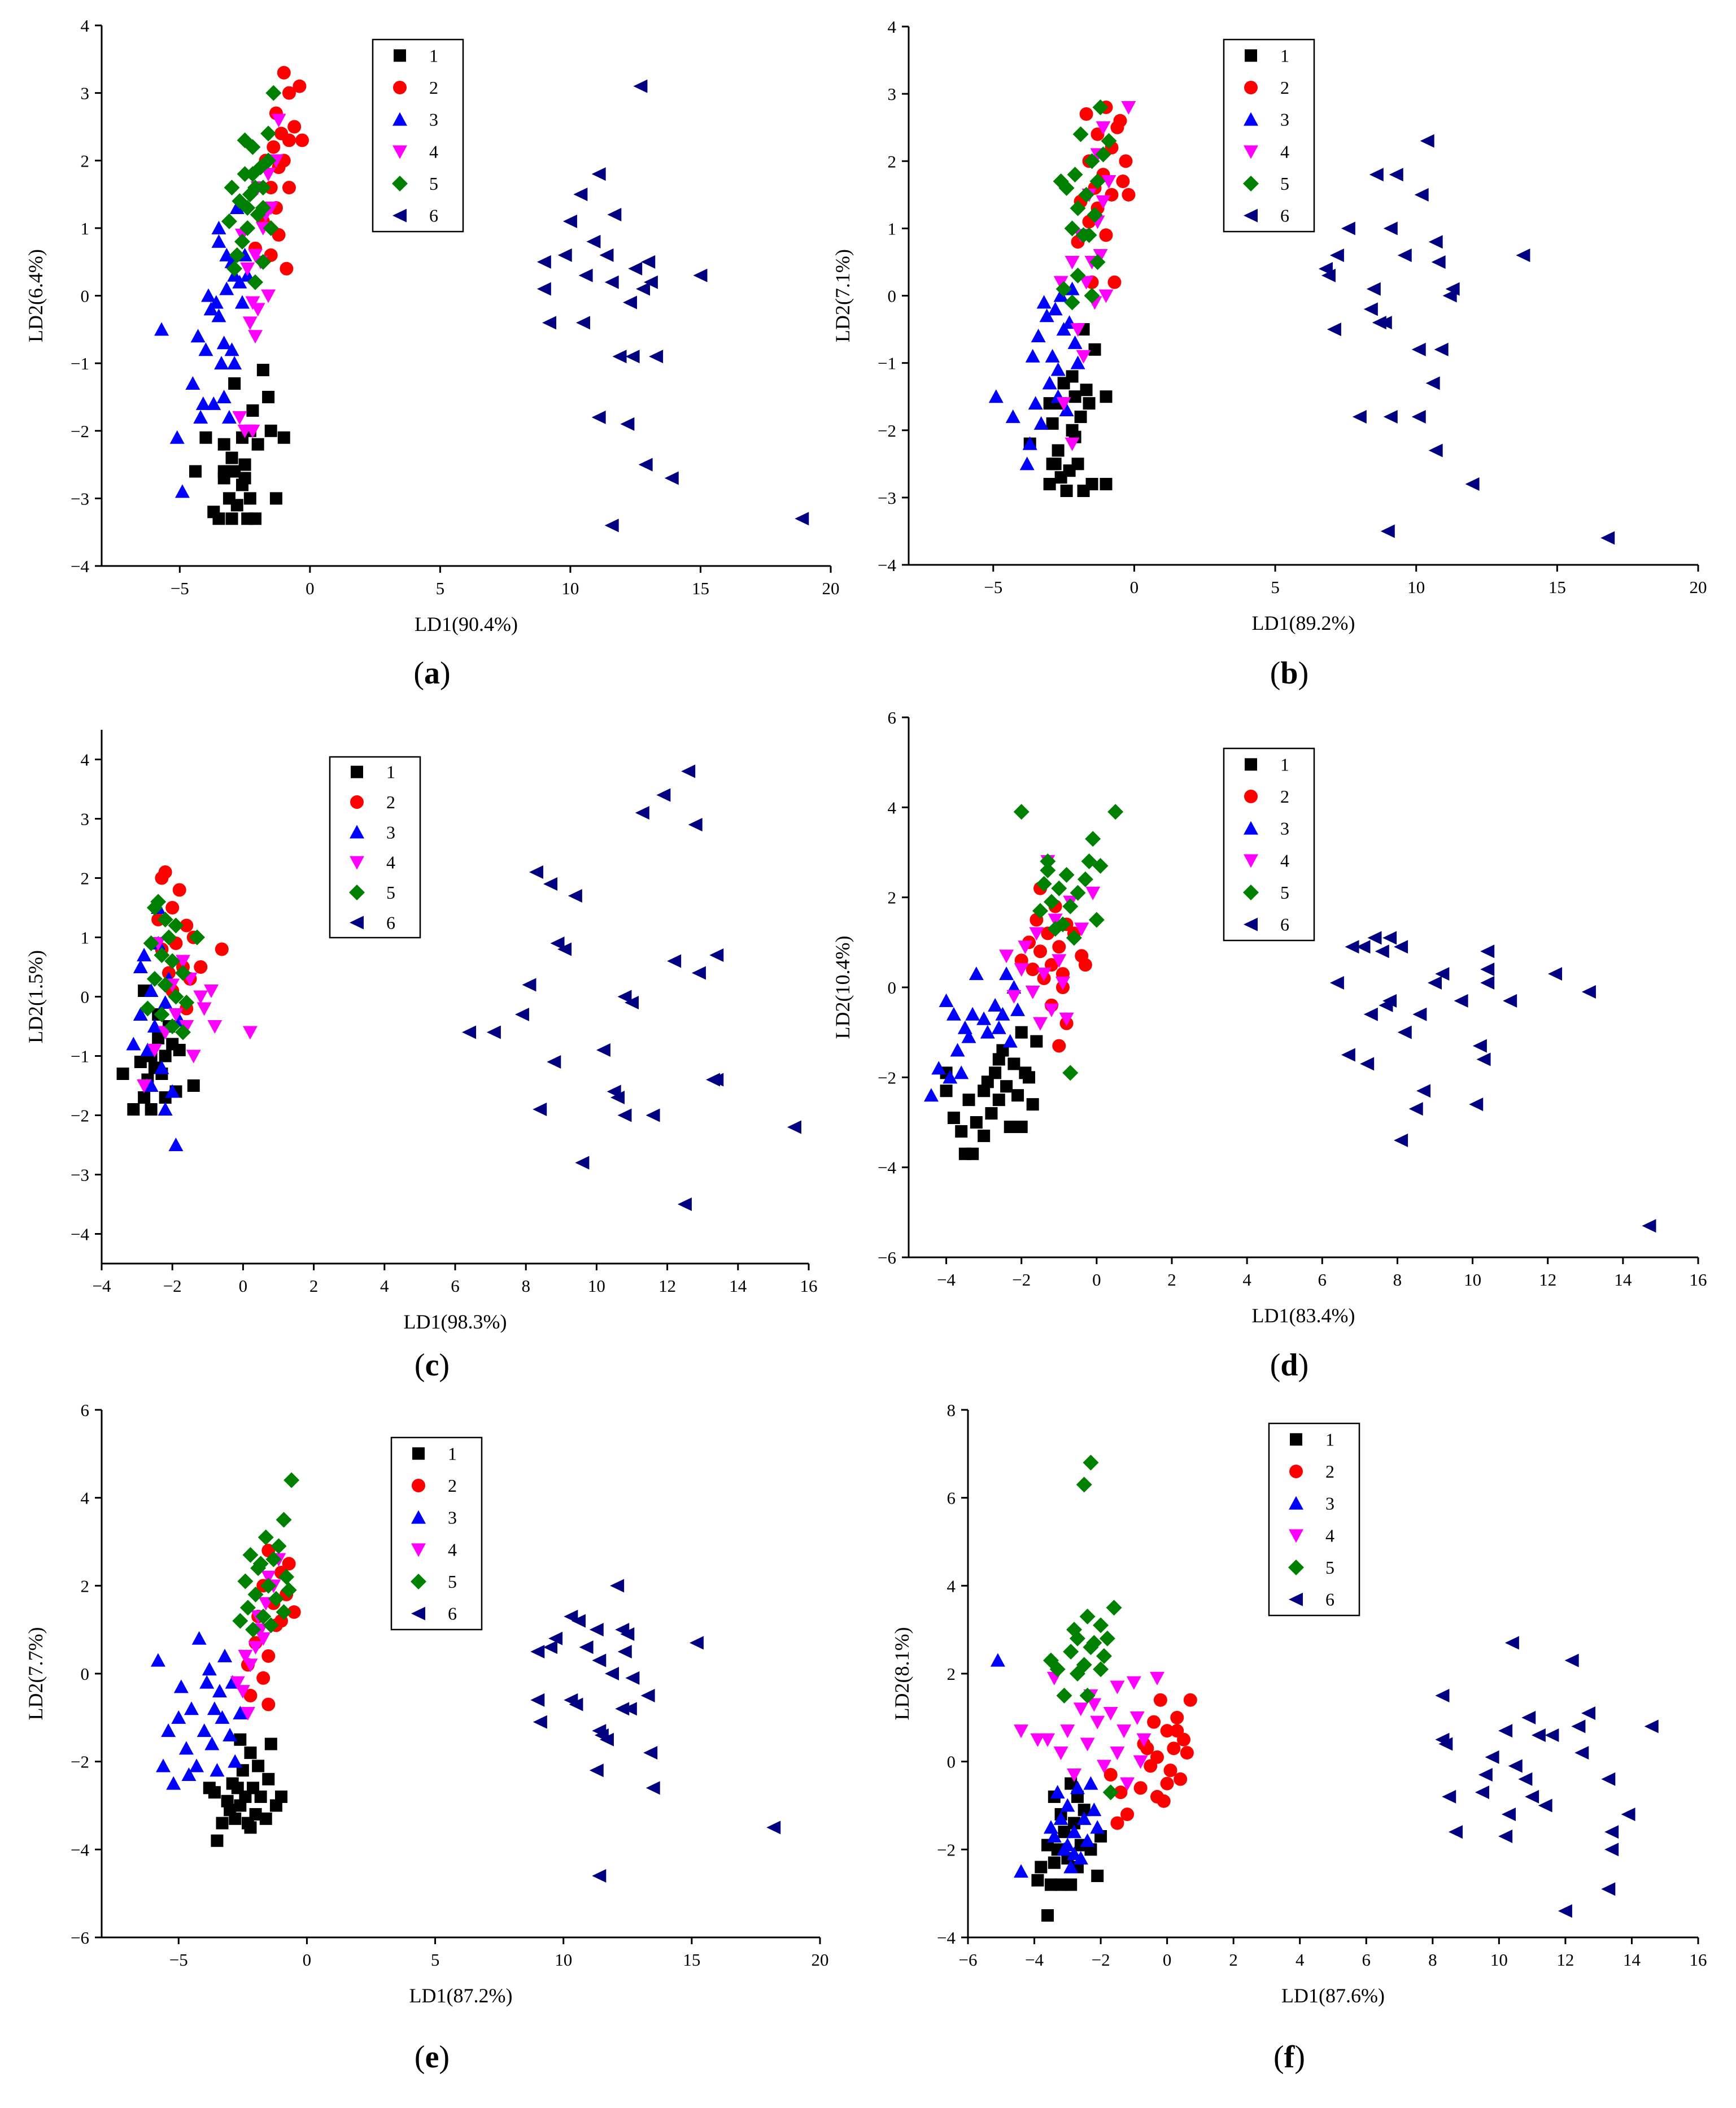  I want to click on y-tick-label: 8, so click(952, 1410).